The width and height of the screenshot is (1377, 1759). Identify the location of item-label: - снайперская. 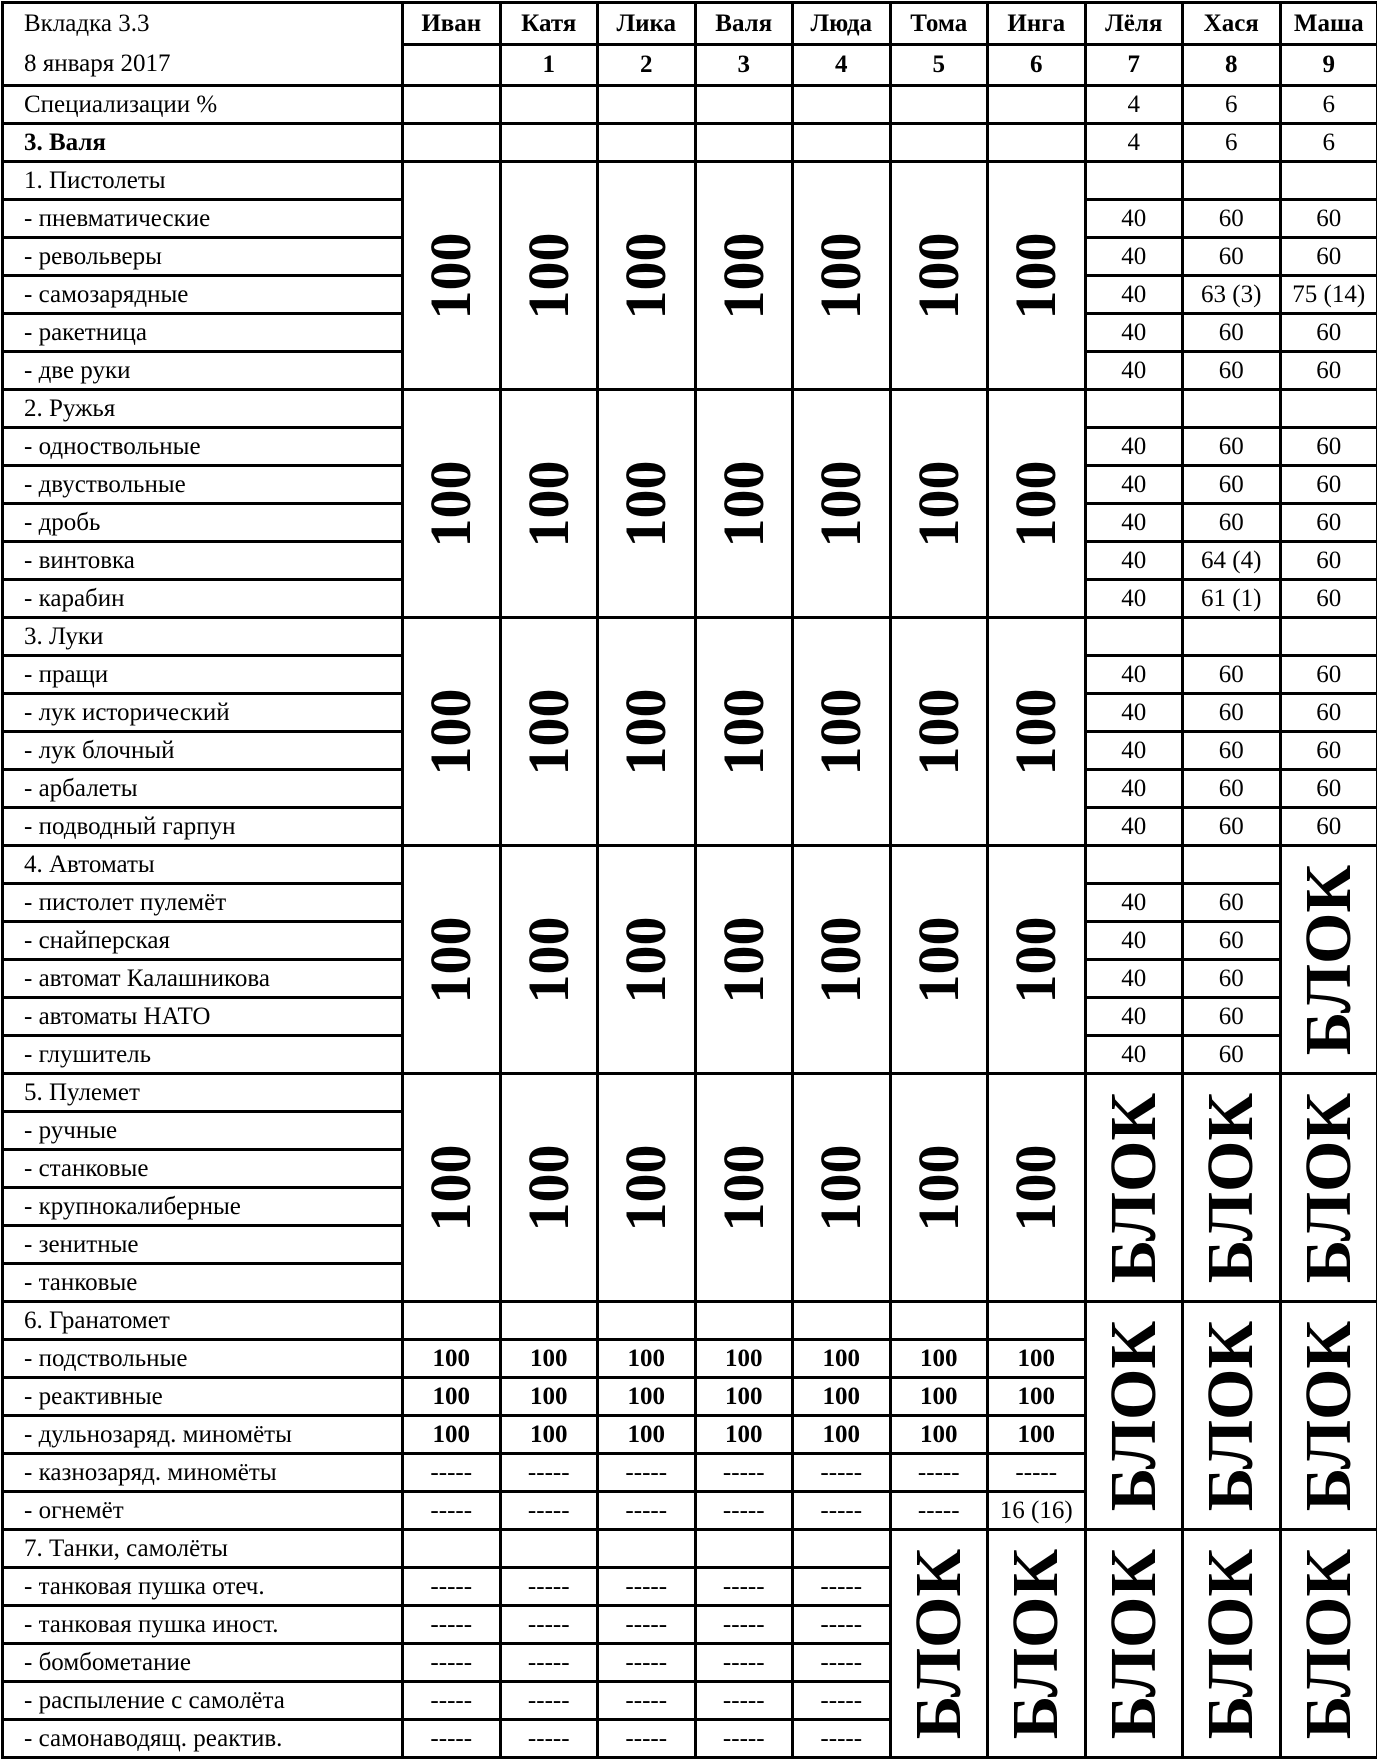
(203, 941).